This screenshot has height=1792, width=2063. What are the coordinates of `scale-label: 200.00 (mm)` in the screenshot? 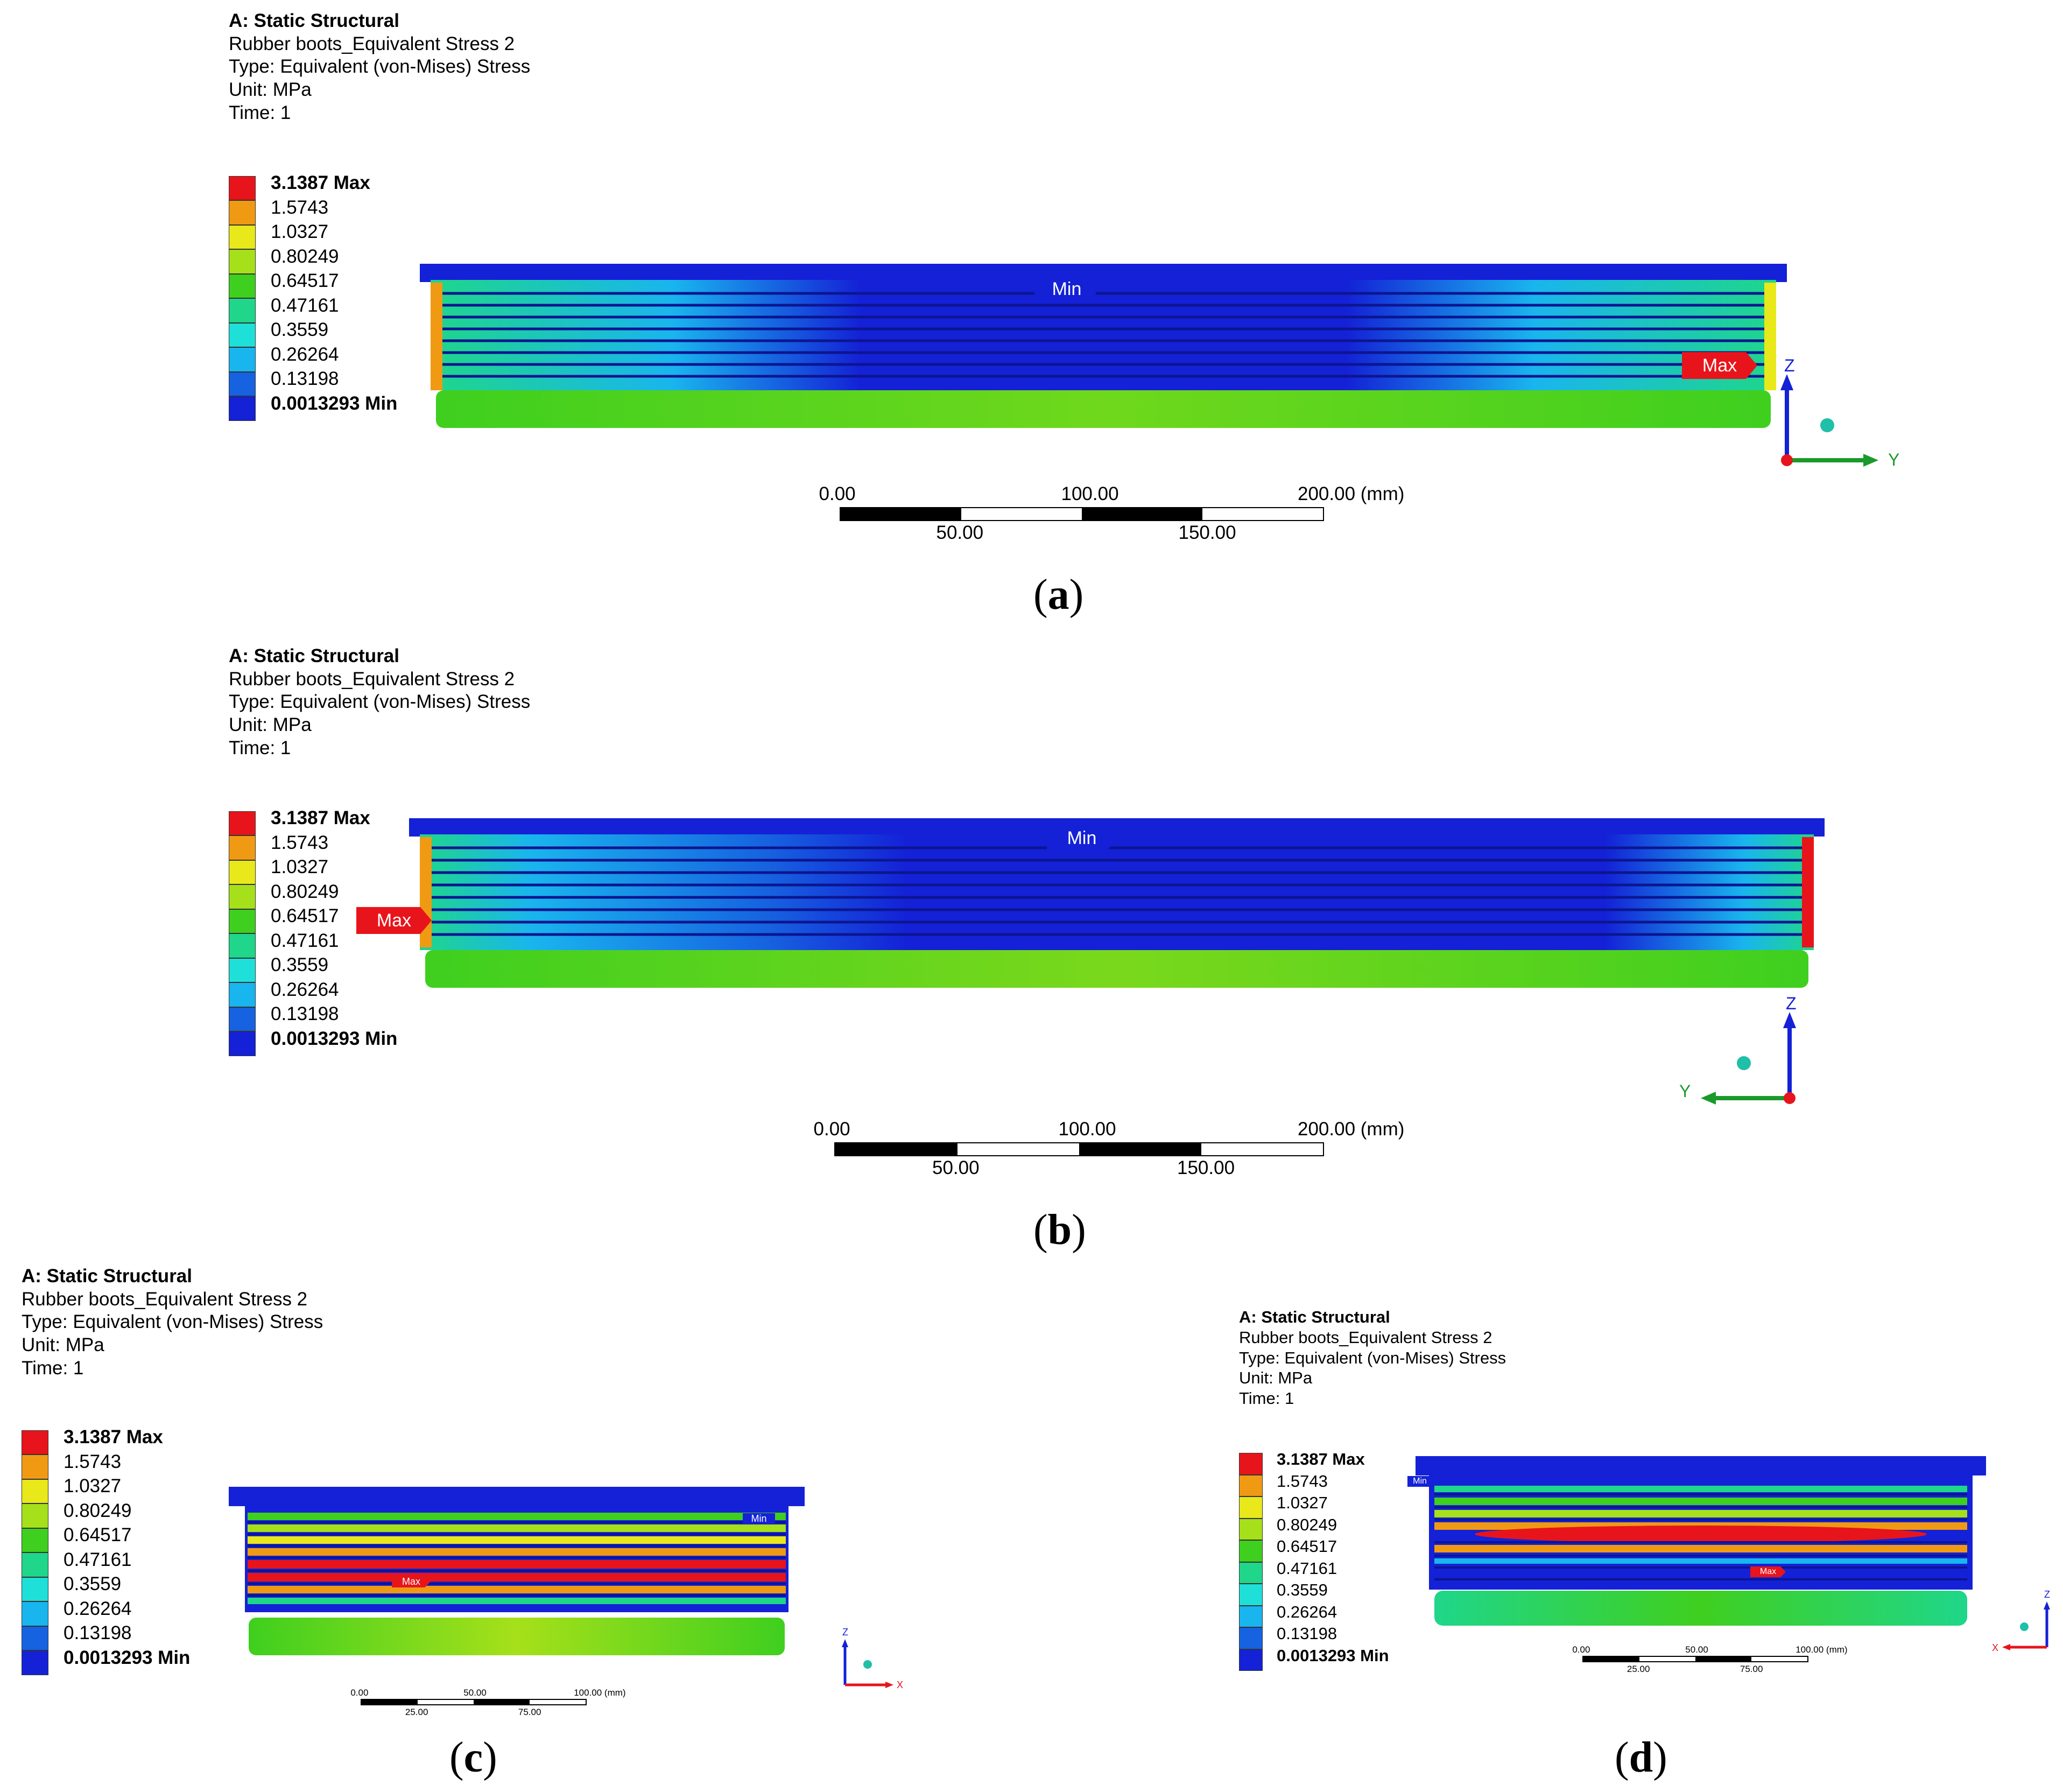 It's located at (1351, 1129).